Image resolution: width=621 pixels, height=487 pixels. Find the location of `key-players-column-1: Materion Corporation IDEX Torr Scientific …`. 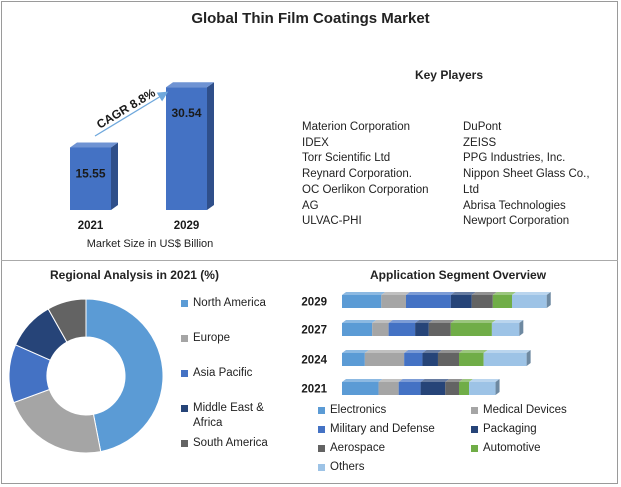

key-players-column-1: Materion Corporation IDEX Torr Scientific … is located at coordinates (365, 175).